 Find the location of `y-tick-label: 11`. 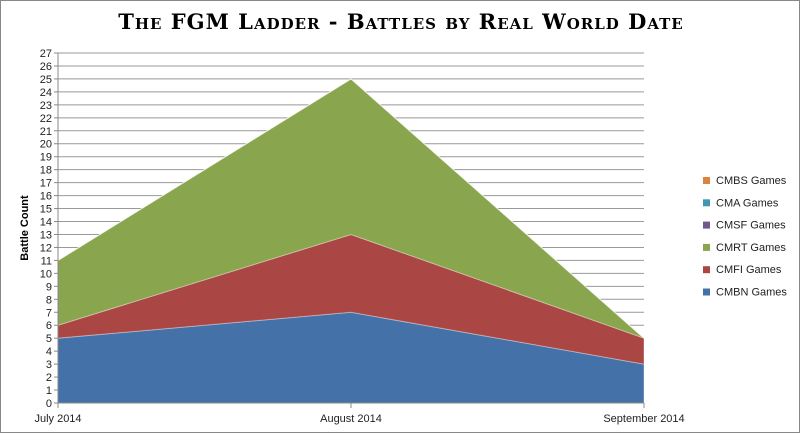

y-tick-label: 11 is located at coordinates (46, 261).